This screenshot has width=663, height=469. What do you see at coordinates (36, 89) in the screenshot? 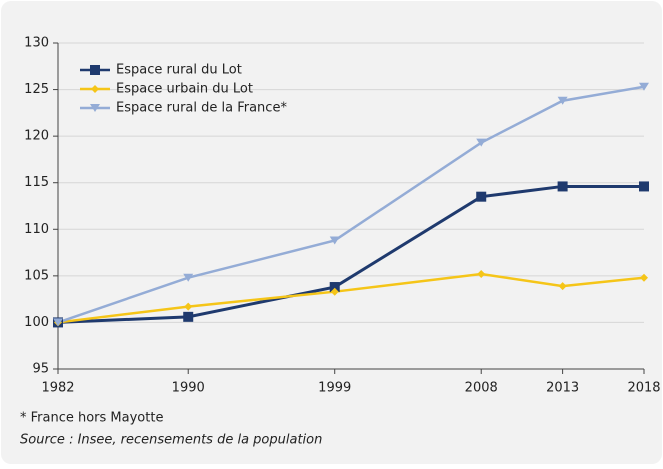
I see `y-tick-label: 125` at bounding box center [36, 89].